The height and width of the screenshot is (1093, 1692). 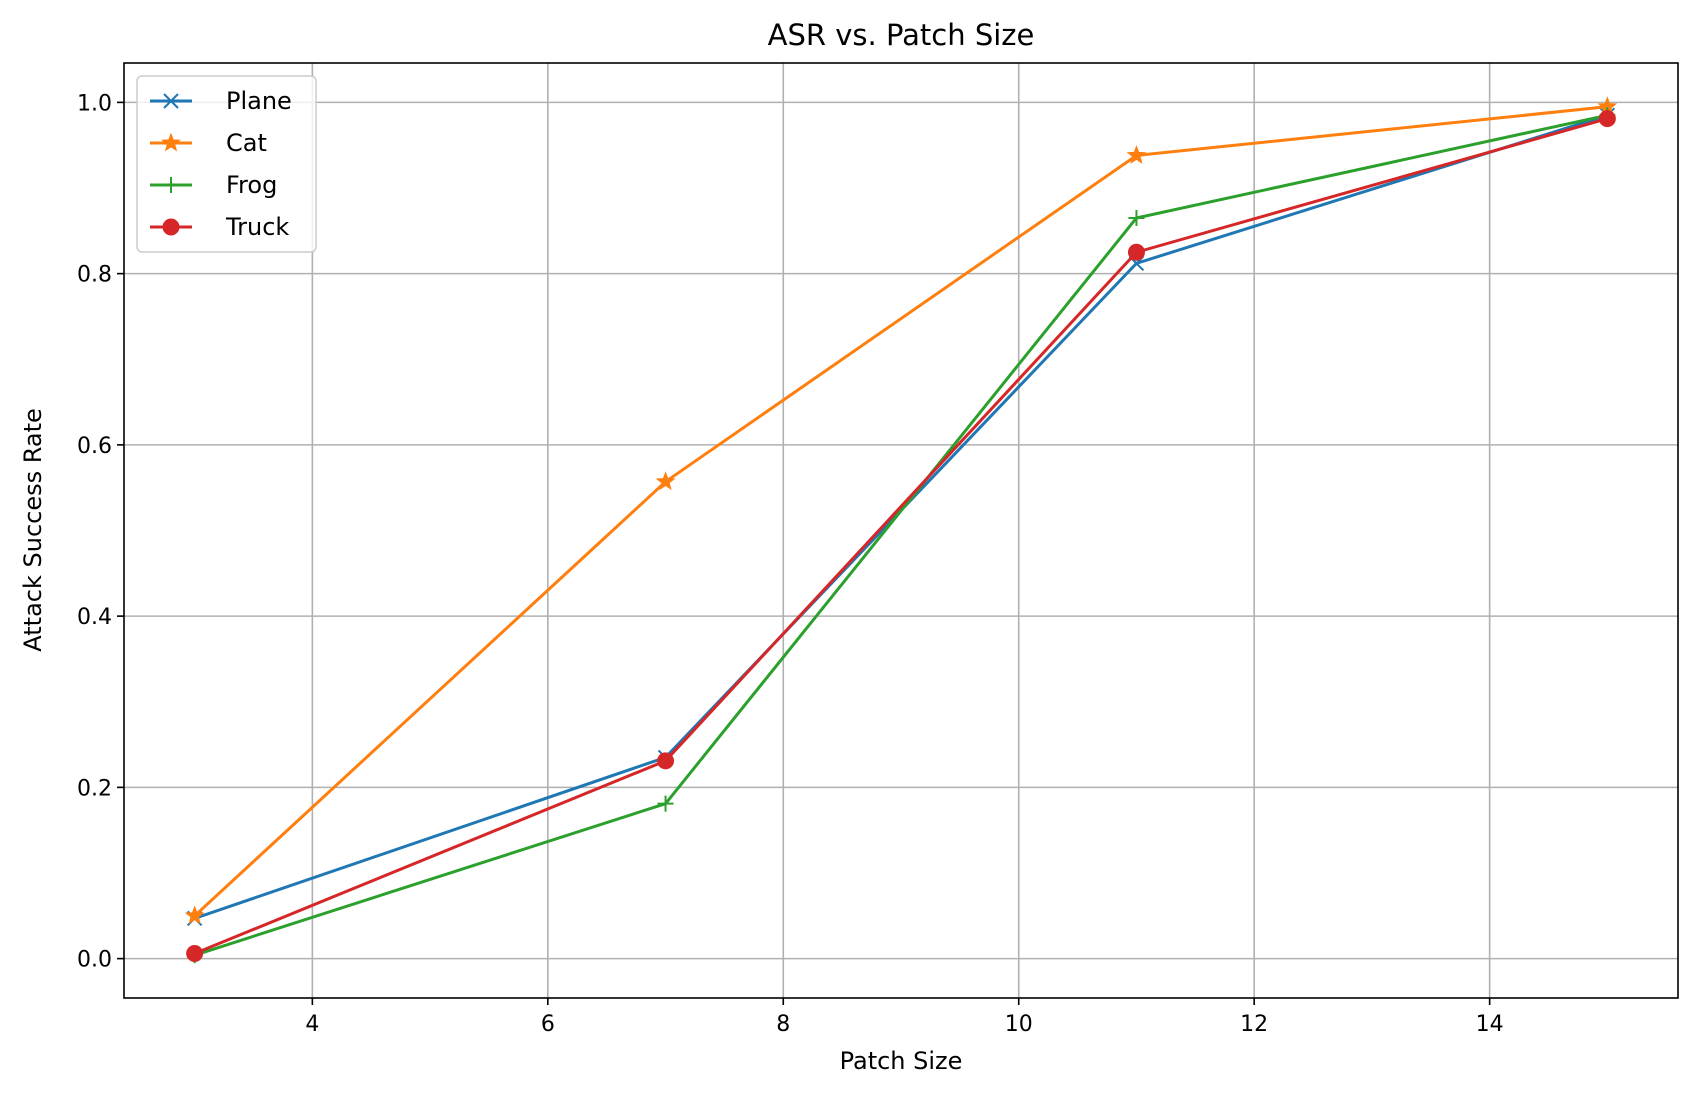 What do you see at coordinates (213, 185) in the screenshot?
I see `legend-item-frog: Frog` at bounding box center [213, 185].